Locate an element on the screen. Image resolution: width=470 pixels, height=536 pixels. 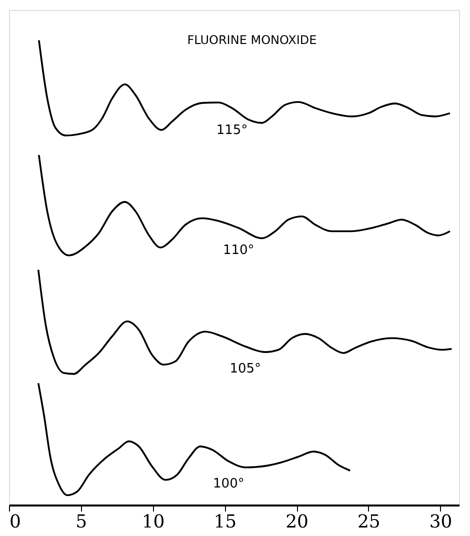
x-tick-label: 10 is located at coordinates (153, 522).